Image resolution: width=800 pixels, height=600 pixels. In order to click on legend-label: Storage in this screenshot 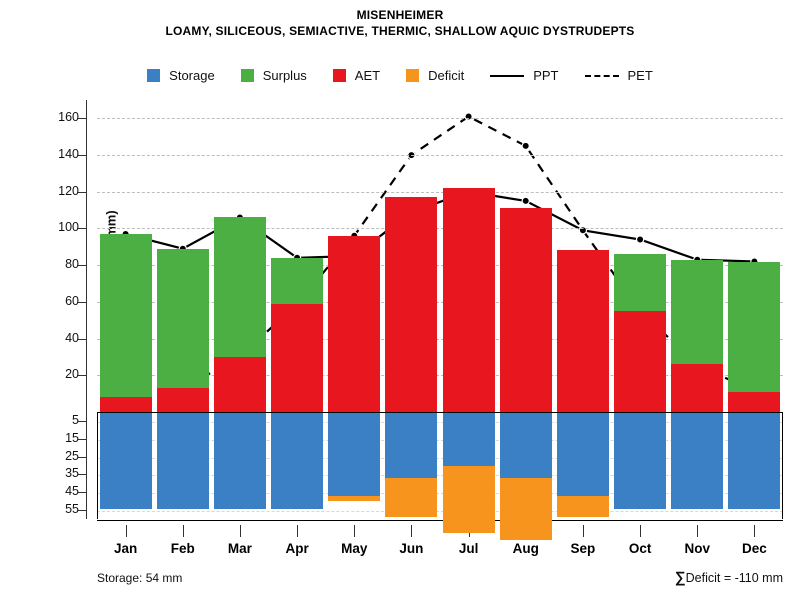, I will do `click(192, 75)`.